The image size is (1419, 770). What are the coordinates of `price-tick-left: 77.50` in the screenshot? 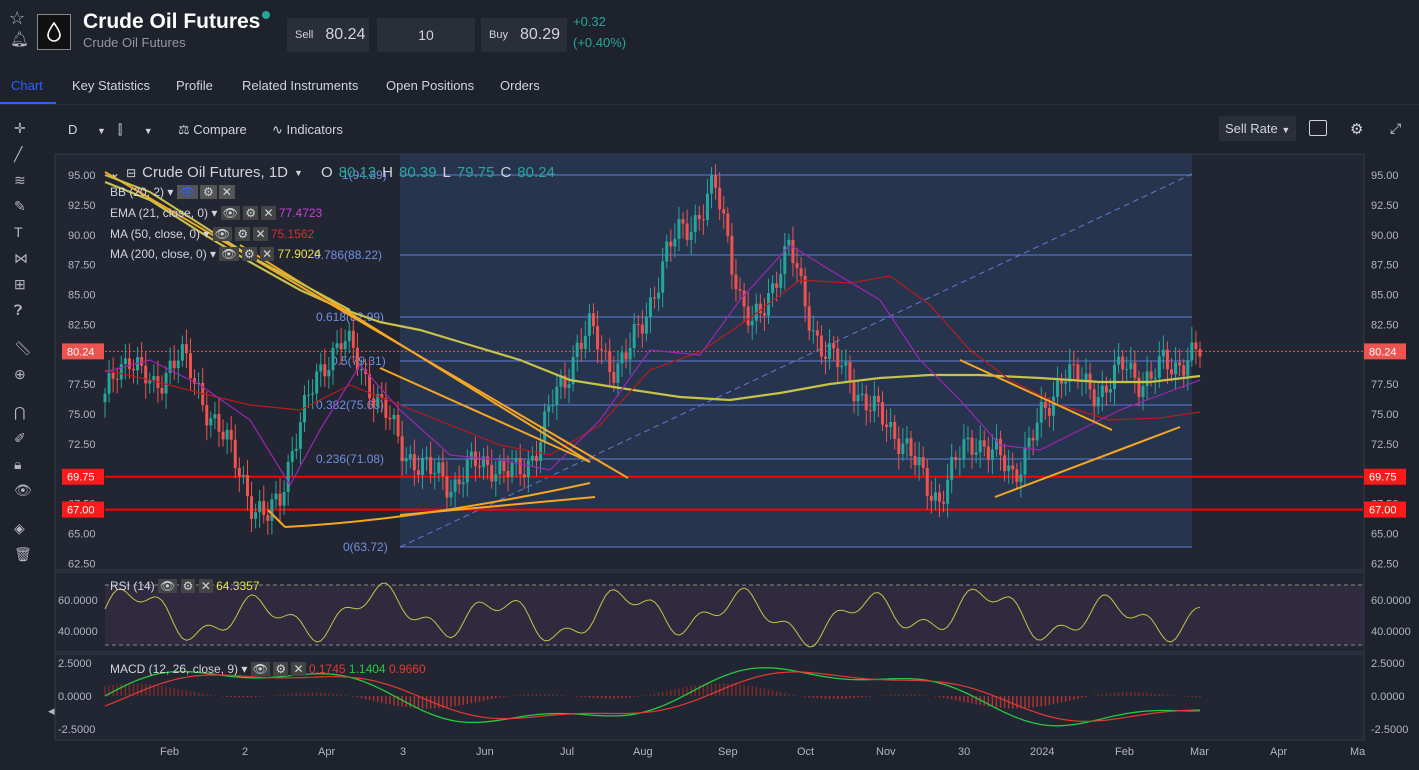 It's located at (82, 385).